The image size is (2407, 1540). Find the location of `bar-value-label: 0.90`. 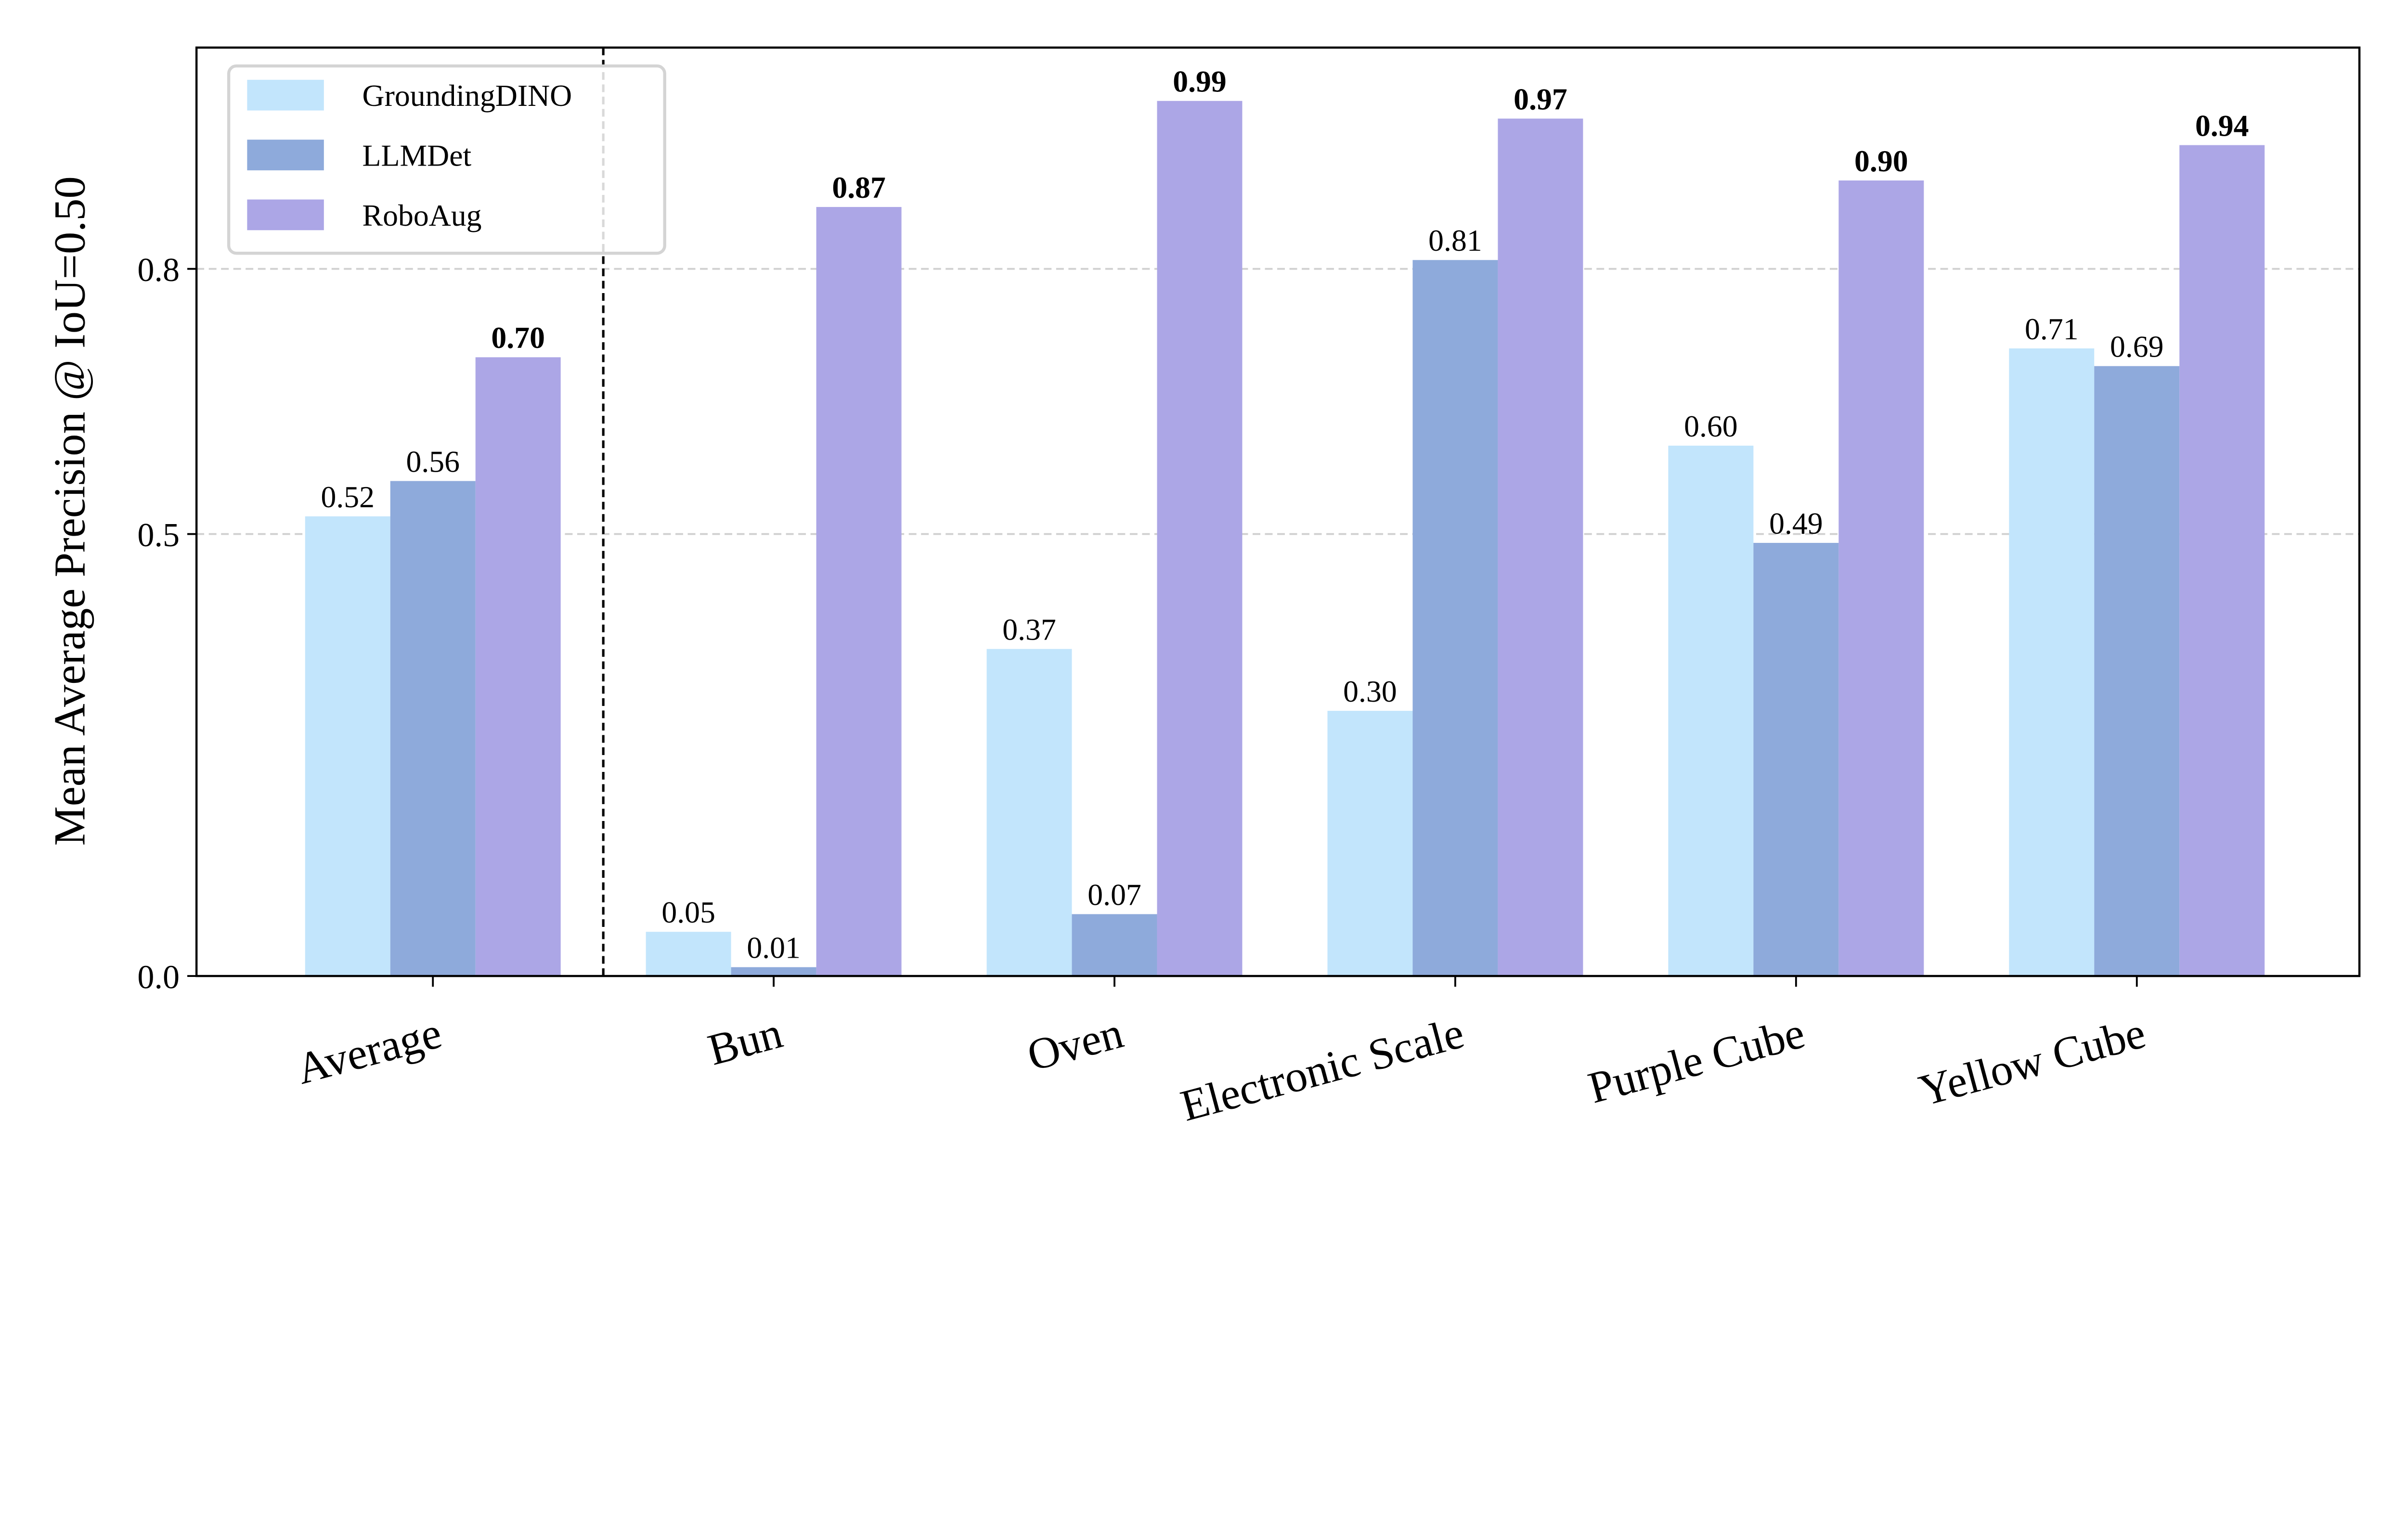

bar-value-label: 0.90 is located at coordinates (1881, 161).